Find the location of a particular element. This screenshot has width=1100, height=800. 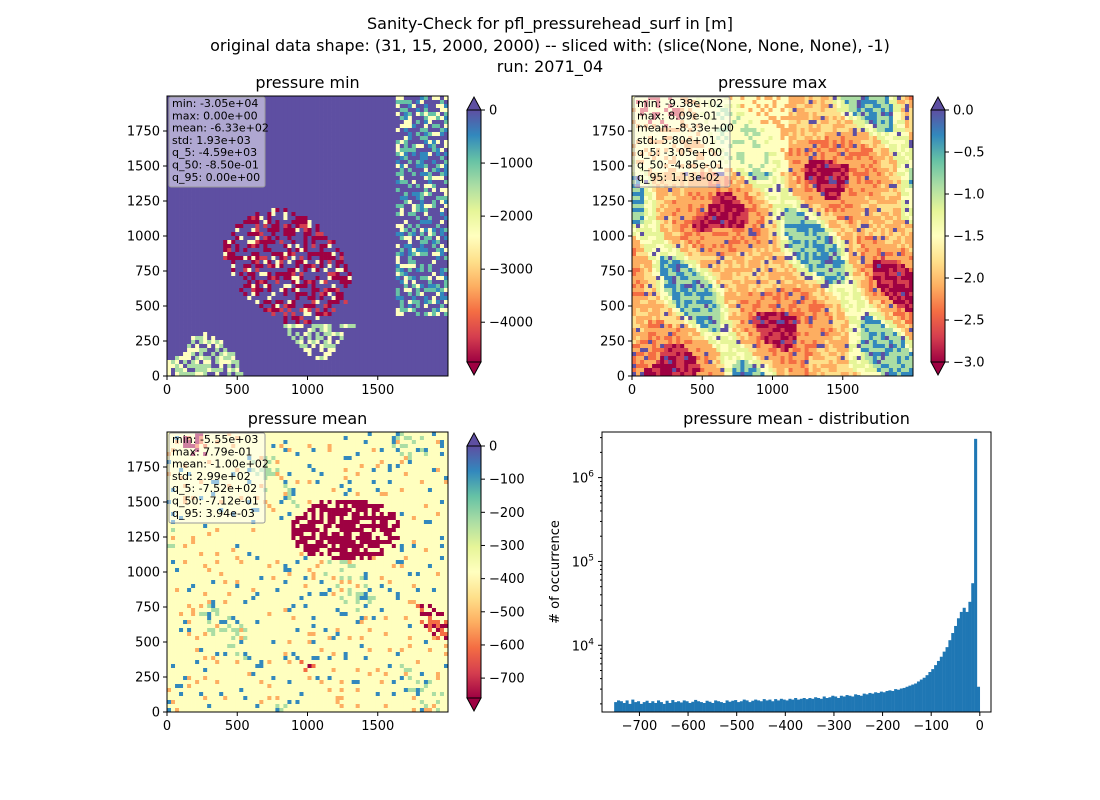

y-tick-label: 1250 is located at coordinates (143, 202).